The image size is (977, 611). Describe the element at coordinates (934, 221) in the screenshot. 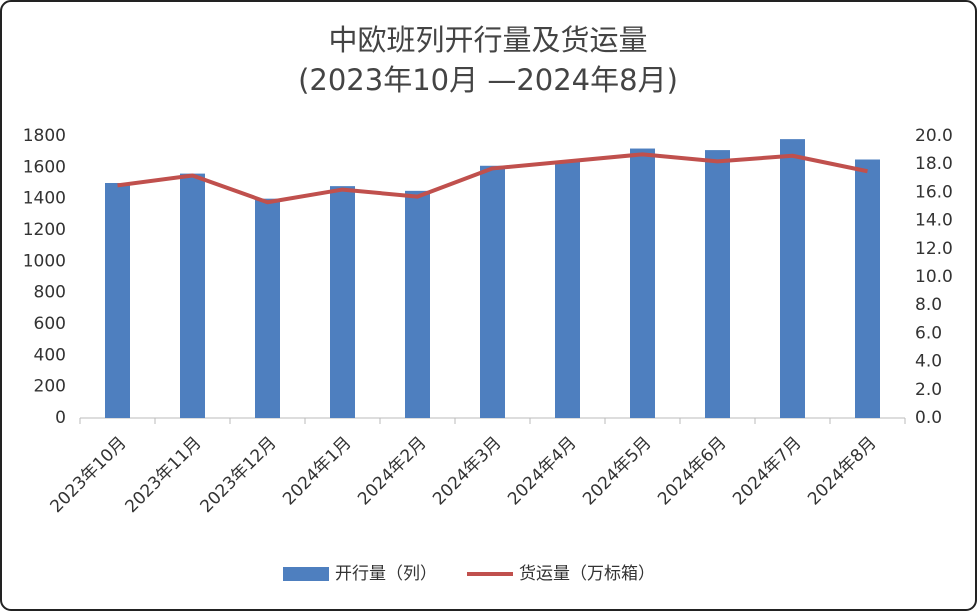

I see `y2-tick-label: 14.0` at that location.